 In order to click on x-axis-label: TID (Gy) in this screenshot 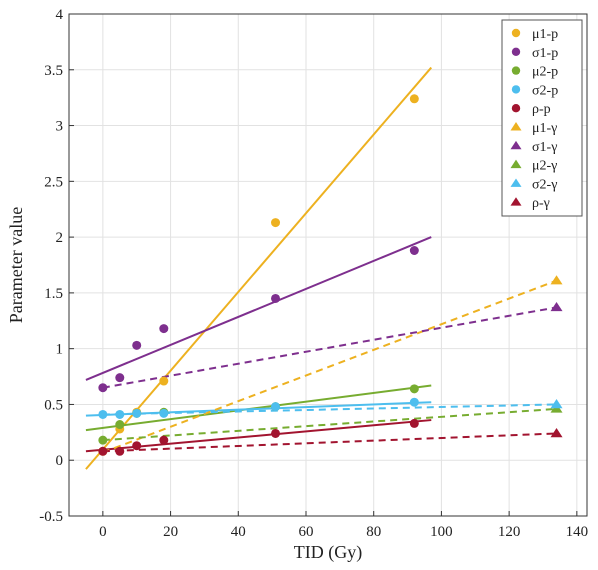, I will do `click(328, 552)`.